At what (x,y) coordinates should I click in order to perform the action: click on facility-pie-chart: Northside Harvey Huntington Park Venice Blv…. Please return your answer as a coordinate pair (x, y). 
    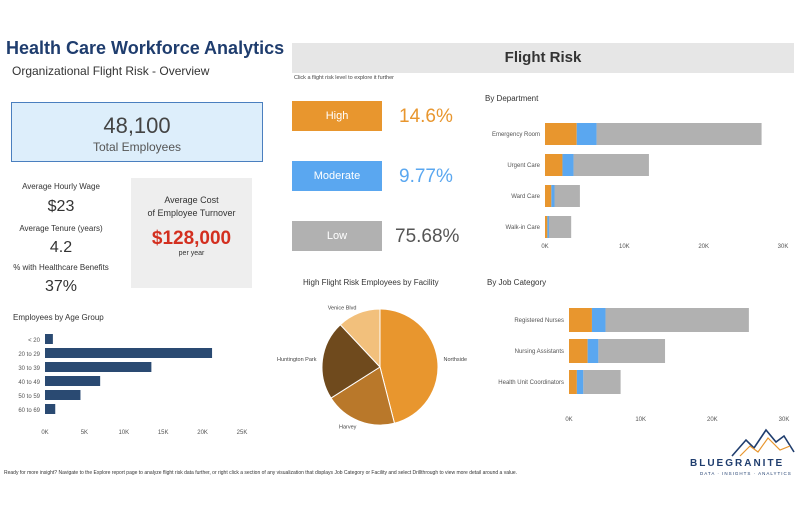
    Looking at the image, I should click on (370, 367).